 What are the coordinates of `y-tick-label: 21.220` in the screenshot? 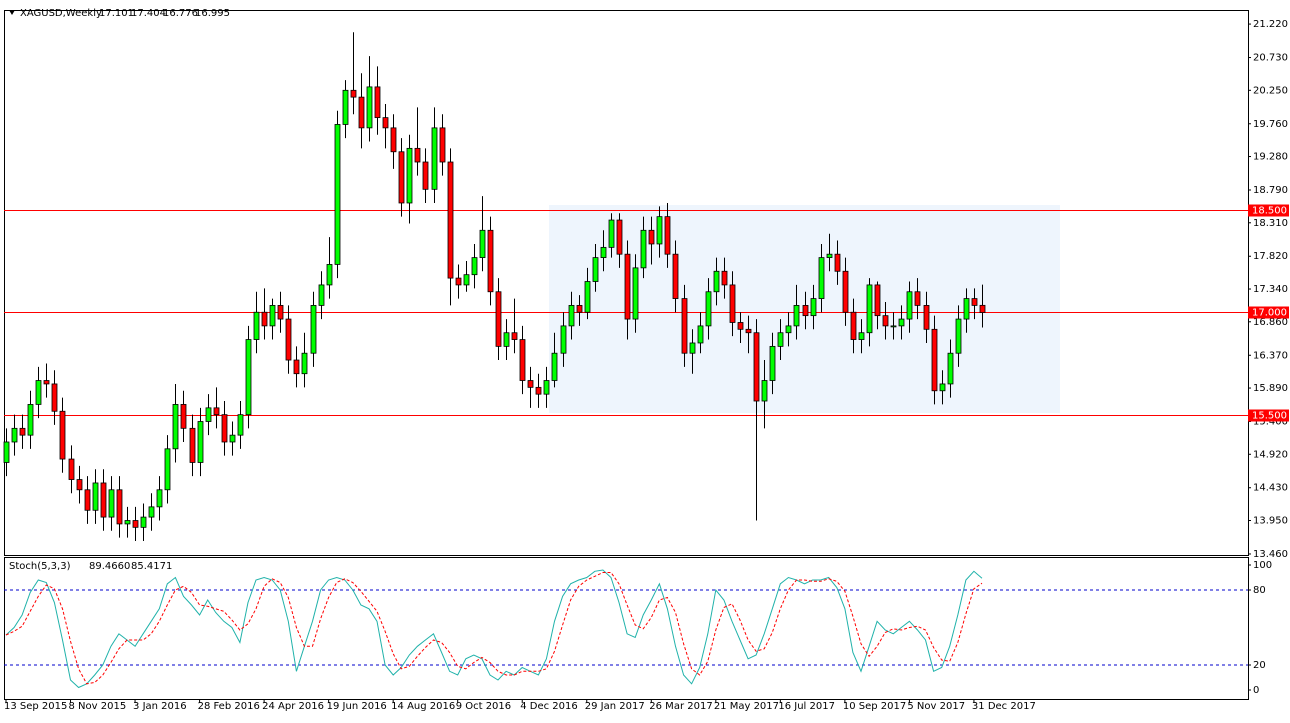 It's located at (1270, 24).